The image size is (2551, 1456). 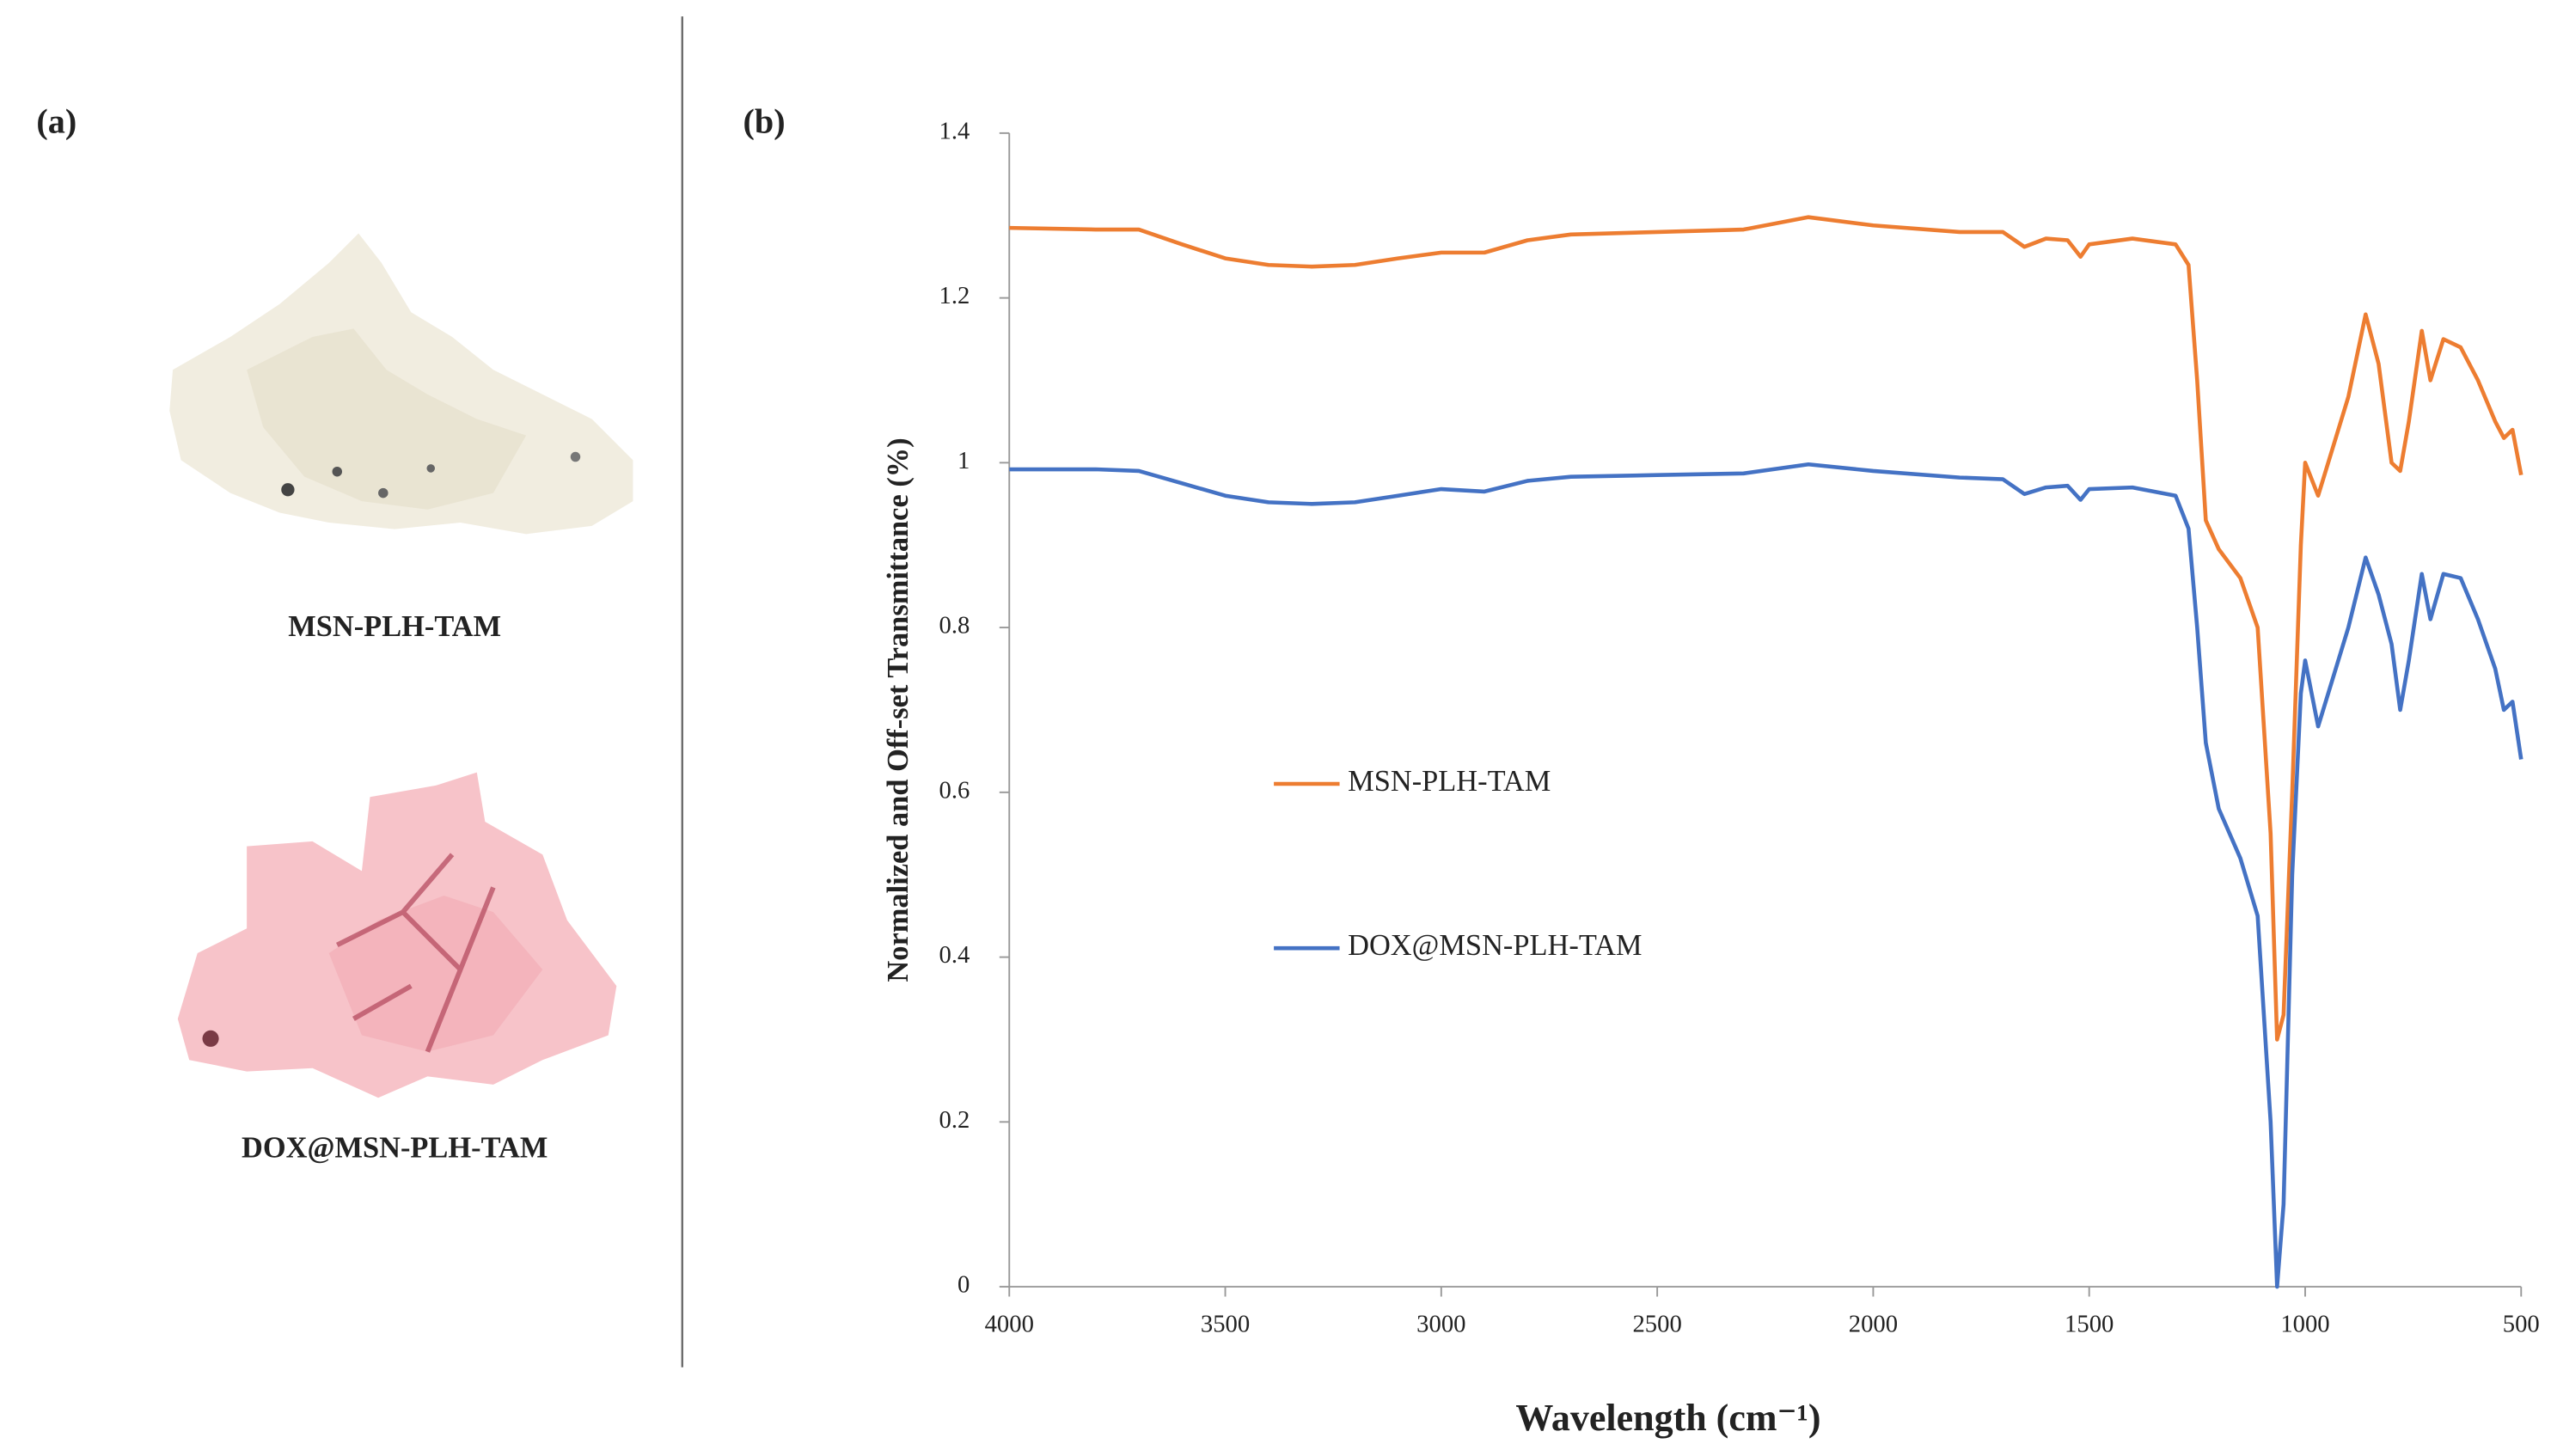 I want to click on sample-label: MSN-PLH-TAM, so click(x=394, y=627).